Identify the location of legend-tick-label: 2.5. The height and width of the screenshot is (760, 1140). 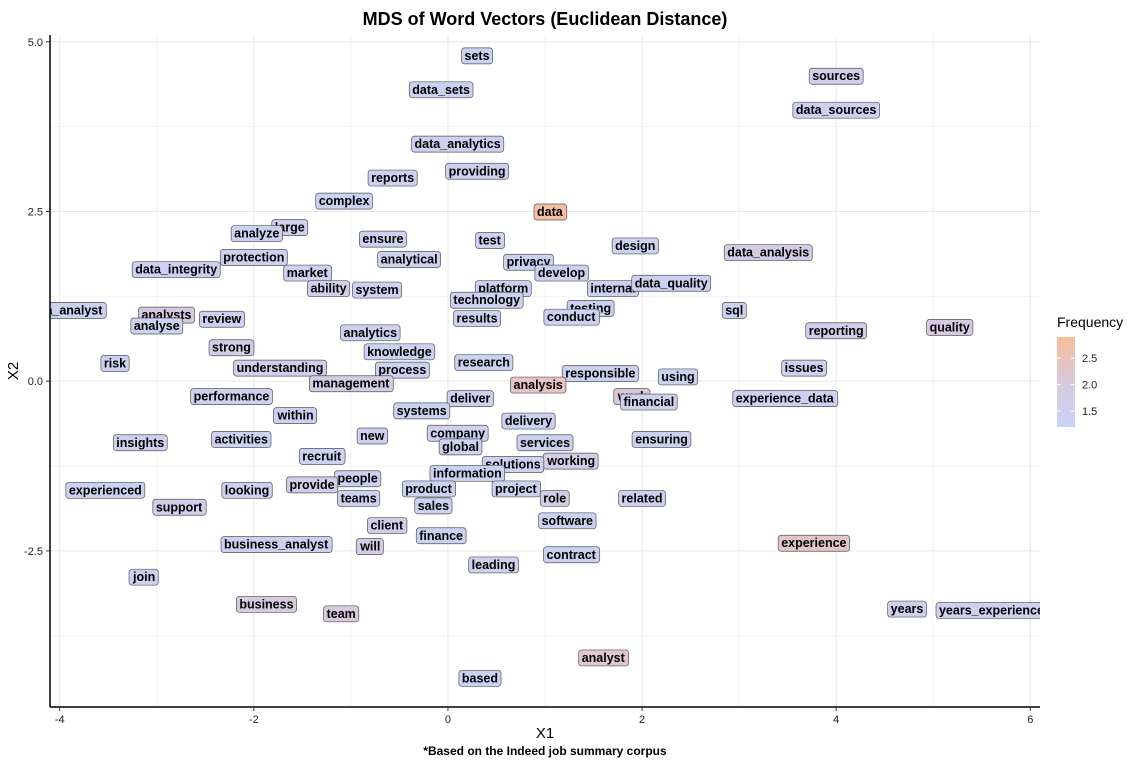
(1089, 359).